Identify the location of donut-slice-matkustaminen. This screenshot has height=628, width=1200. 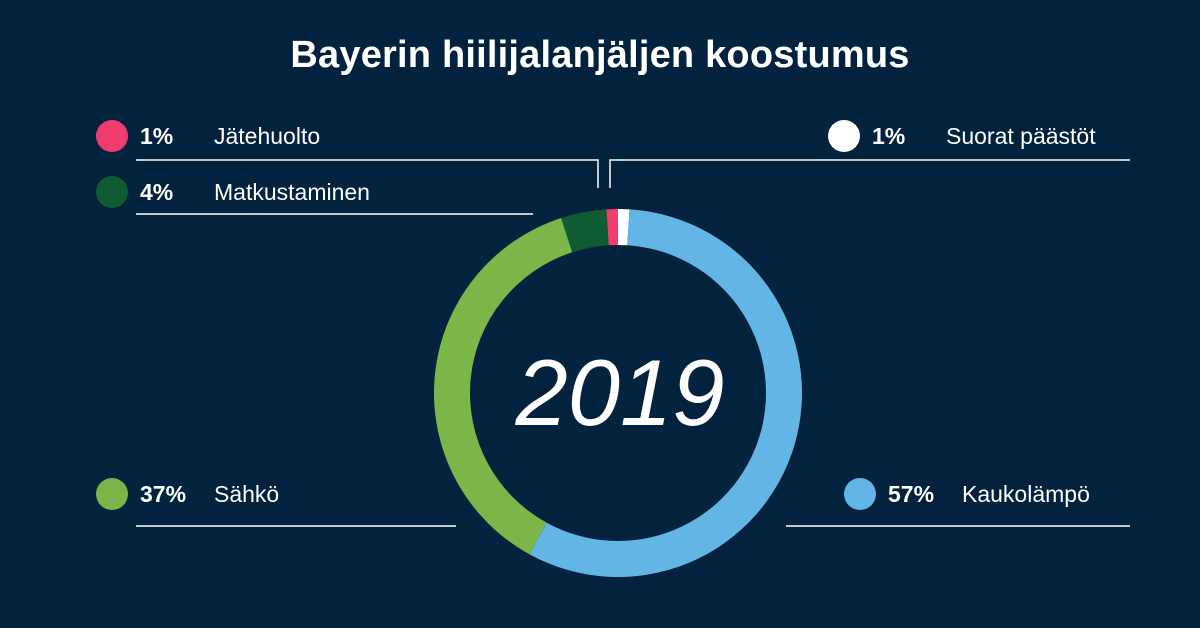
(585, 231).